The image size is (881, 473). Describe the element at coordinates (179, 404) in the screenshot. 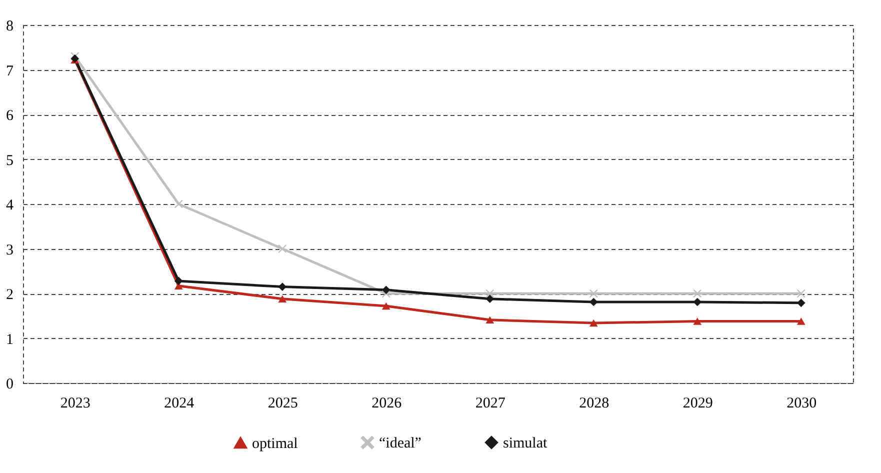

I see `x-tick-label: 2024` at that location.